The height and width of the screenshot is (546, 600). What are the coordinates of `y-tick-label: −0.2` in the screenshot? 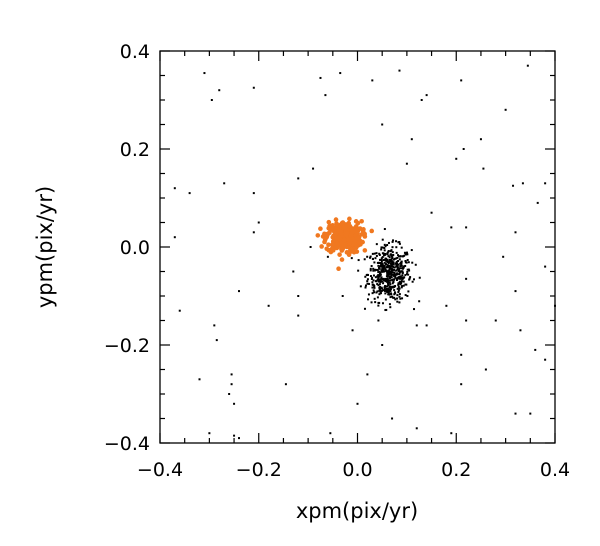 It's located at (127, 346).